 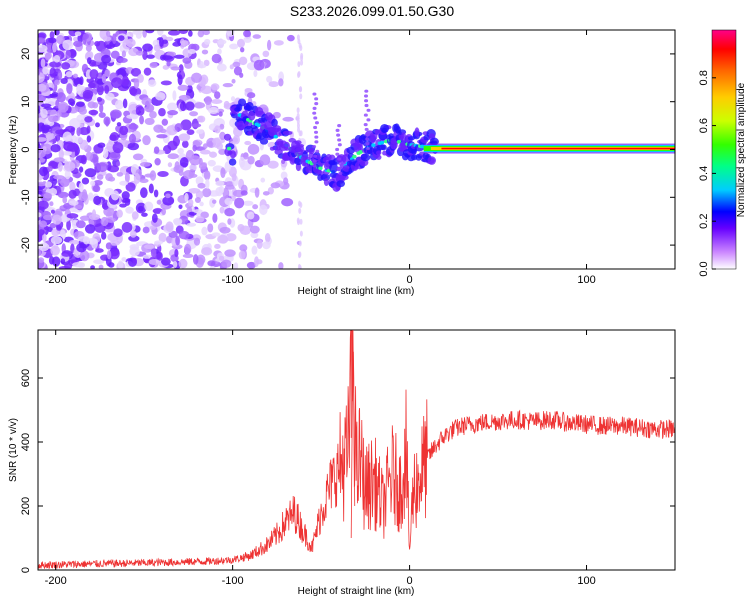 I want to click on spectrogram-noise-field, so click(x=172, y=149).